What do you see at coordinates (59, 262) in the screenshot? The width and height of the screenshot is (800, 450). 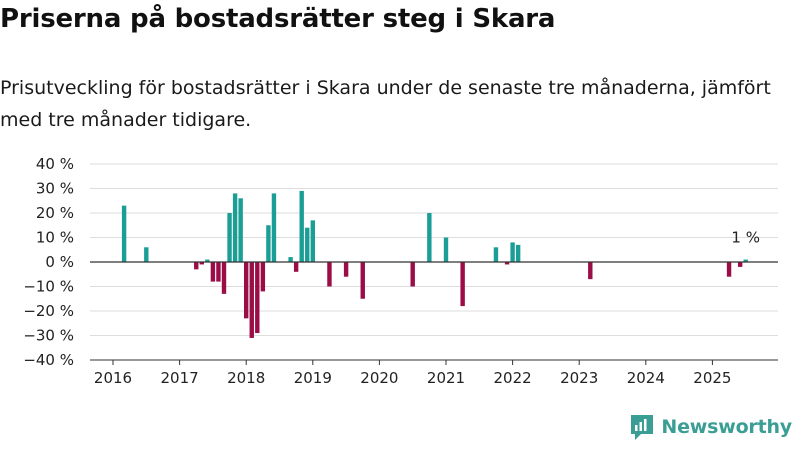 I see `y-tick-label: 0 %` at bounding box center [59, 262].